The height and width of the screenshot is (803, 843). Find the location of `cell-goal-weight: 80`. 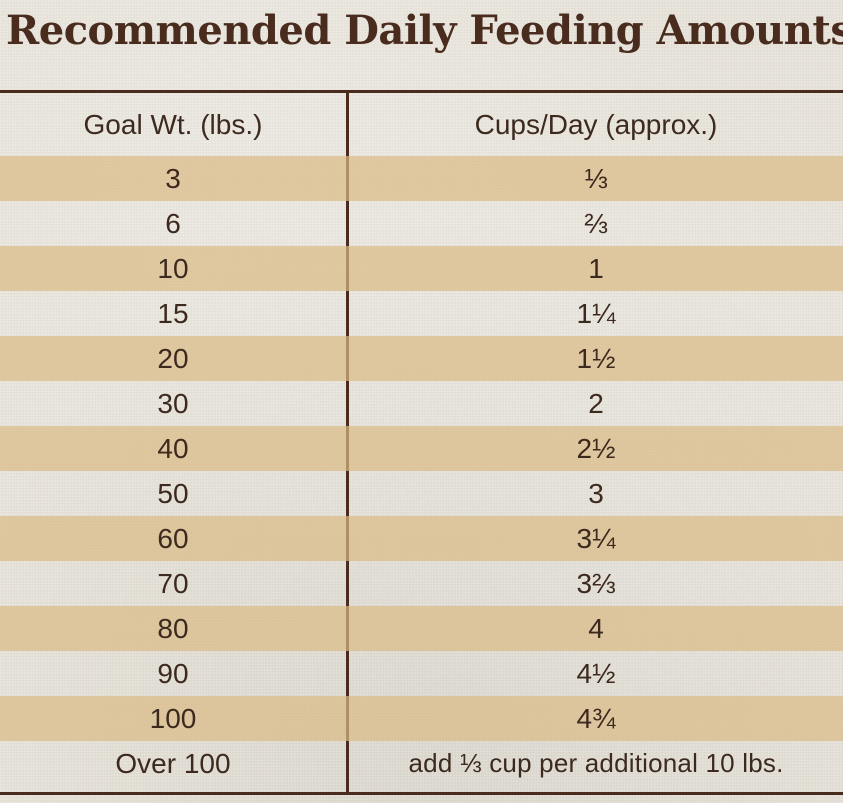

cell-goal-weight: 80 is located at coordinates (173, 628).